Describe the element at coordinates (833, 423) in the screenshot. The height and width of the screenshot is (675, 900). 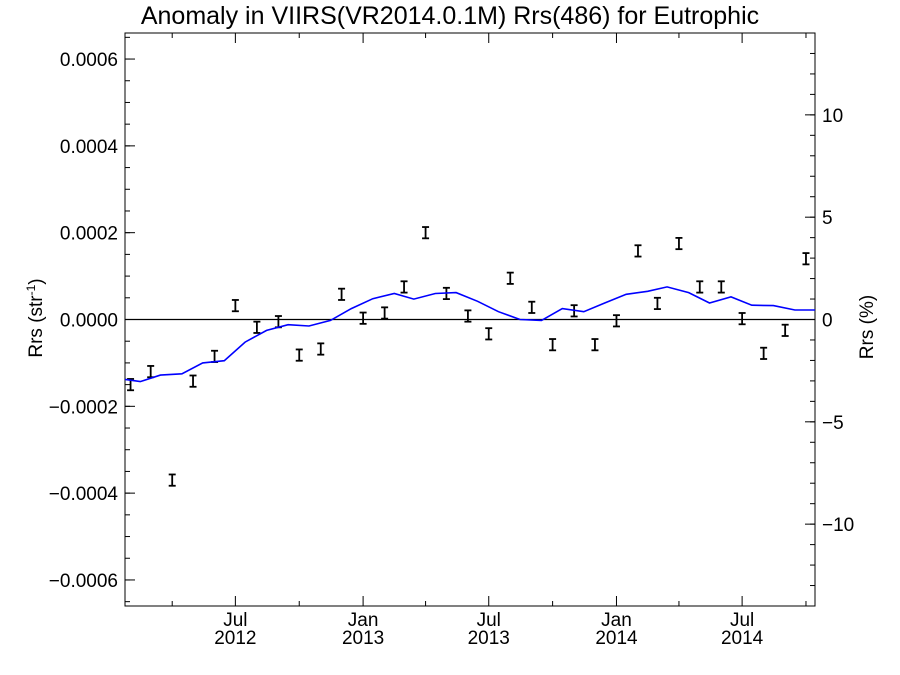
I see `y2-tick-label: −5` at that location.